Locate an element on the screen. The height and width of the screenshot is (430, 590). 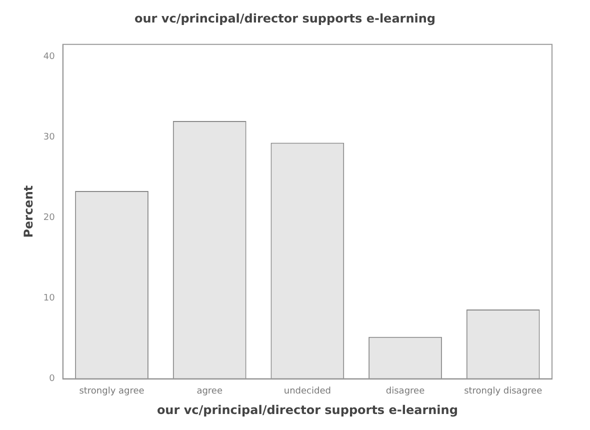
x-tick-label: strongly agree is located at coordinates (112, 391).